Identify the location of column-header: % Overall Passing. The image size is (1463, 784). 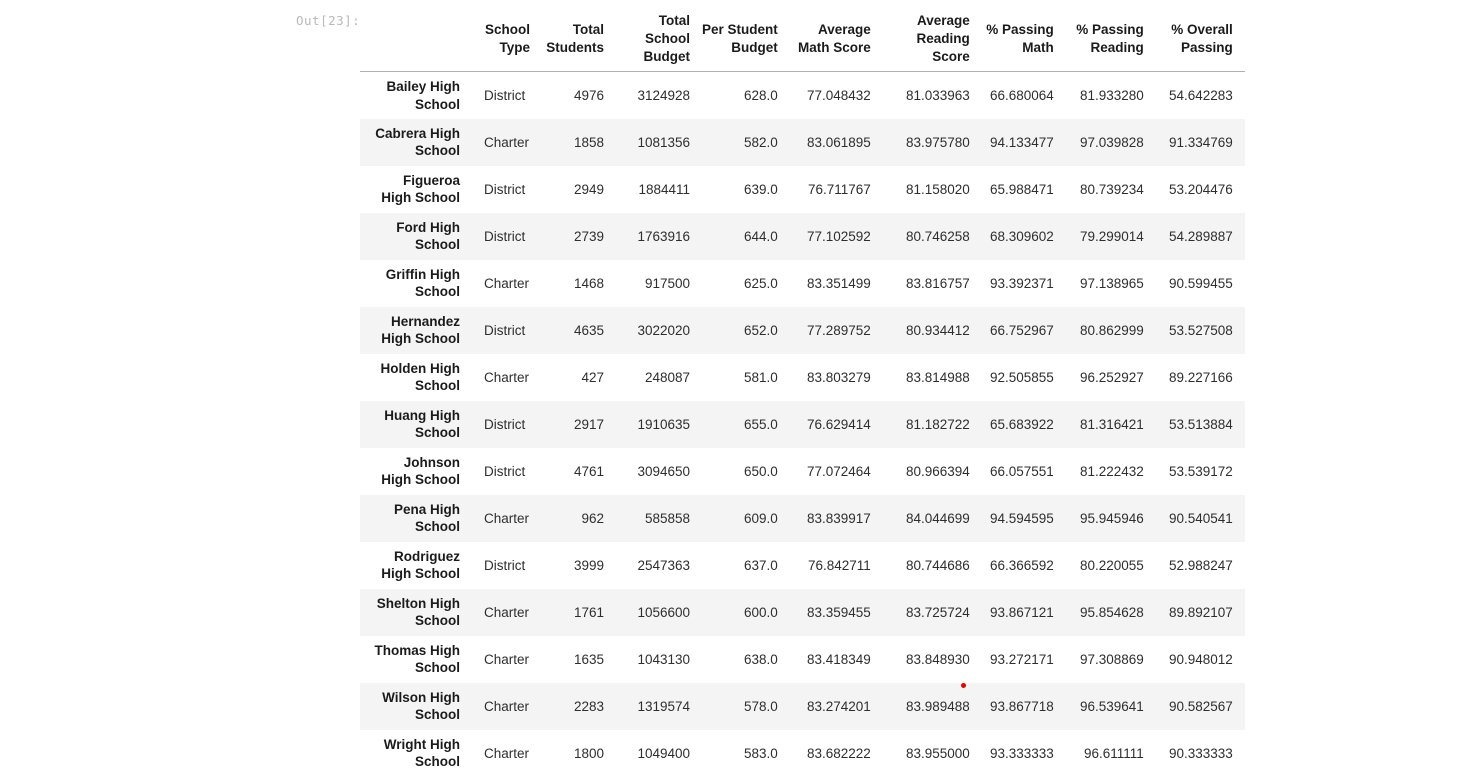
(1200, 40).